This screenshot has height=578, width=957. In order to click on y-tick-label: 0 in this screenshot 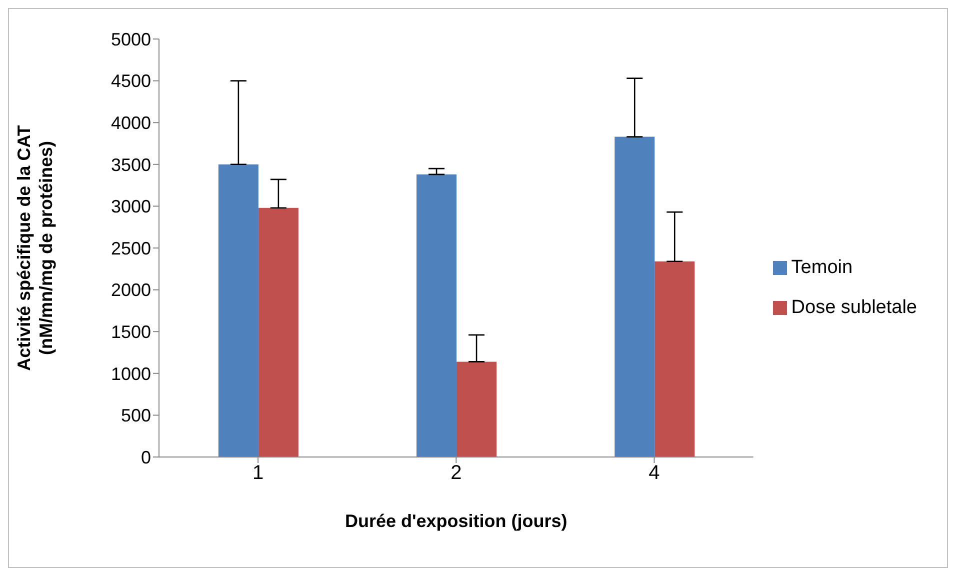, I will do `click(145, 457)`.